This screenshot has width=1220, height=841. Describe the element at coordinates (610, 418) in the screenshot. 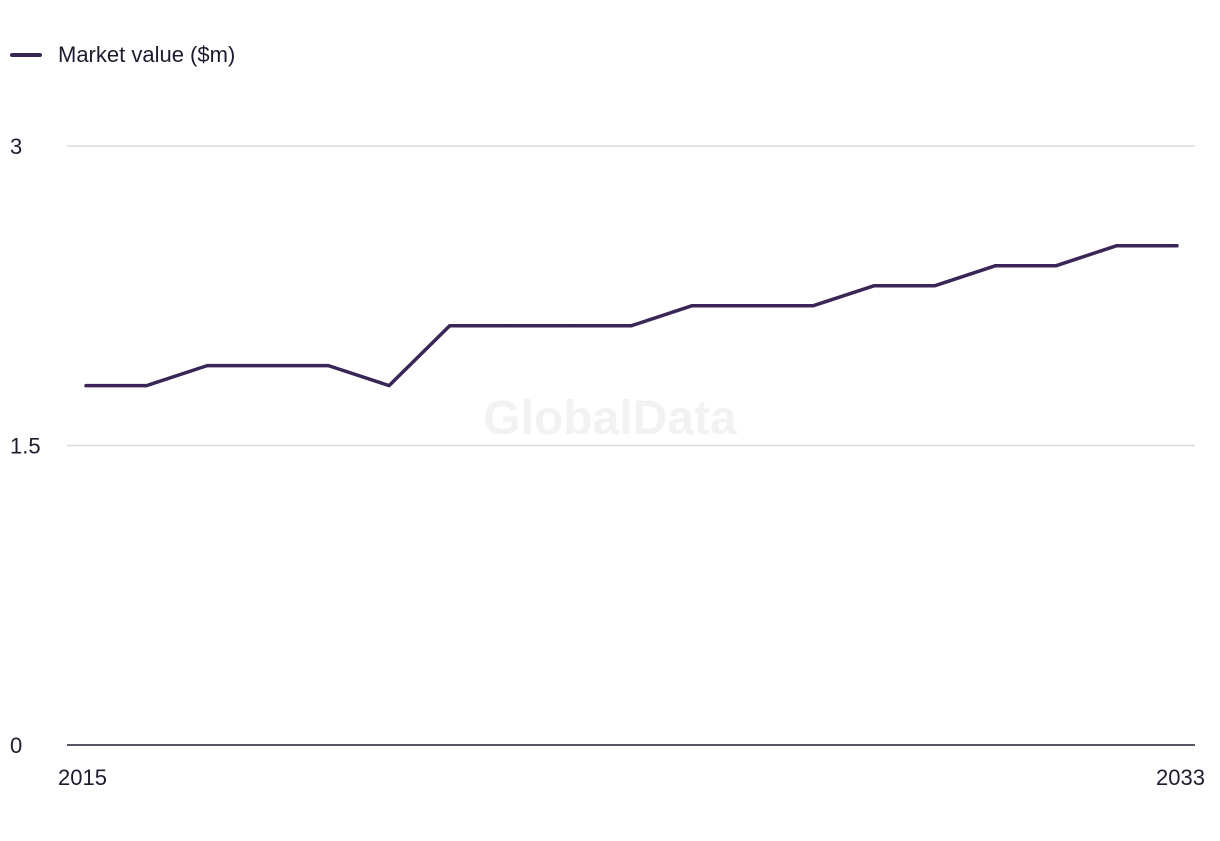

I see `watermark: GlobalData` at that location.